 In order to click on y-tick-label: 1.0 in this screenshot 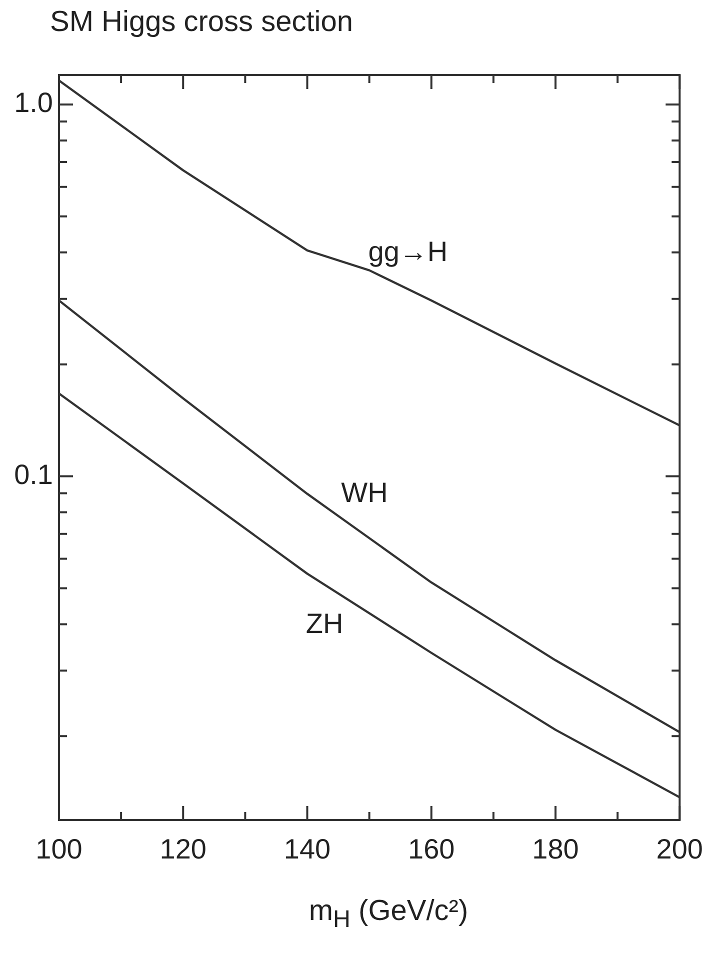, I will do `click(33, 102)`.